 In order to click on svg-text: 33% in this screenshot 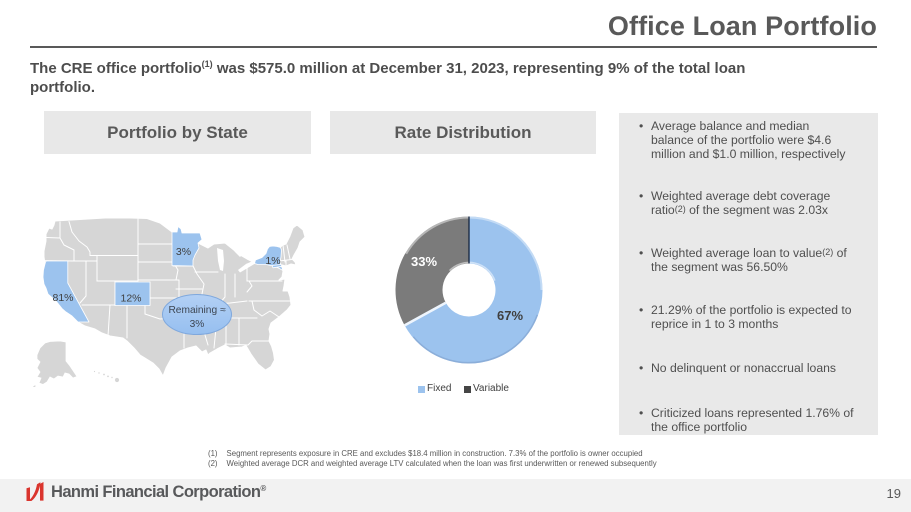, I will do `click(424, 261)`.